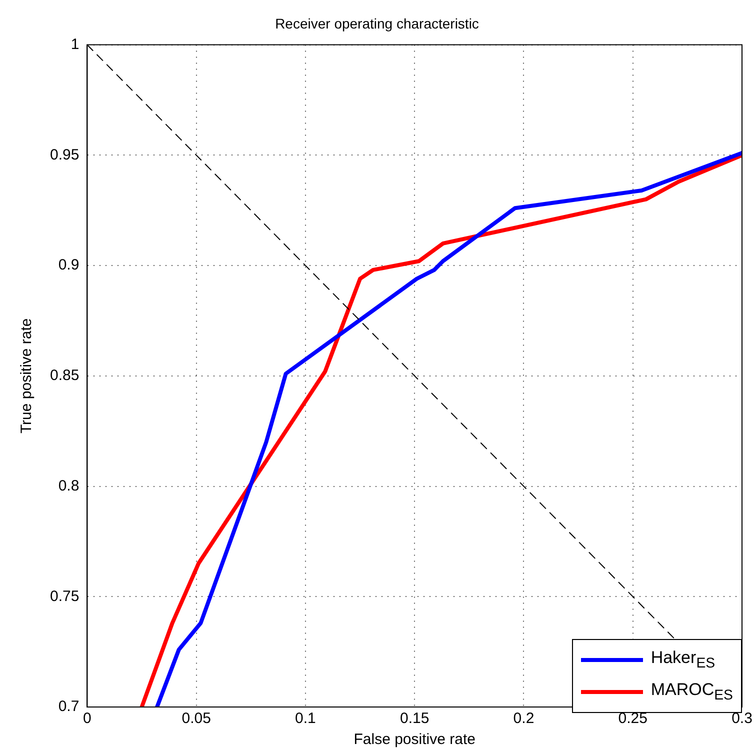 The image size is (756, 749). Describe the element at coordinates (377, 23) in the screenshot. I see `chart-title: Receiver operating characteristic` at that location.